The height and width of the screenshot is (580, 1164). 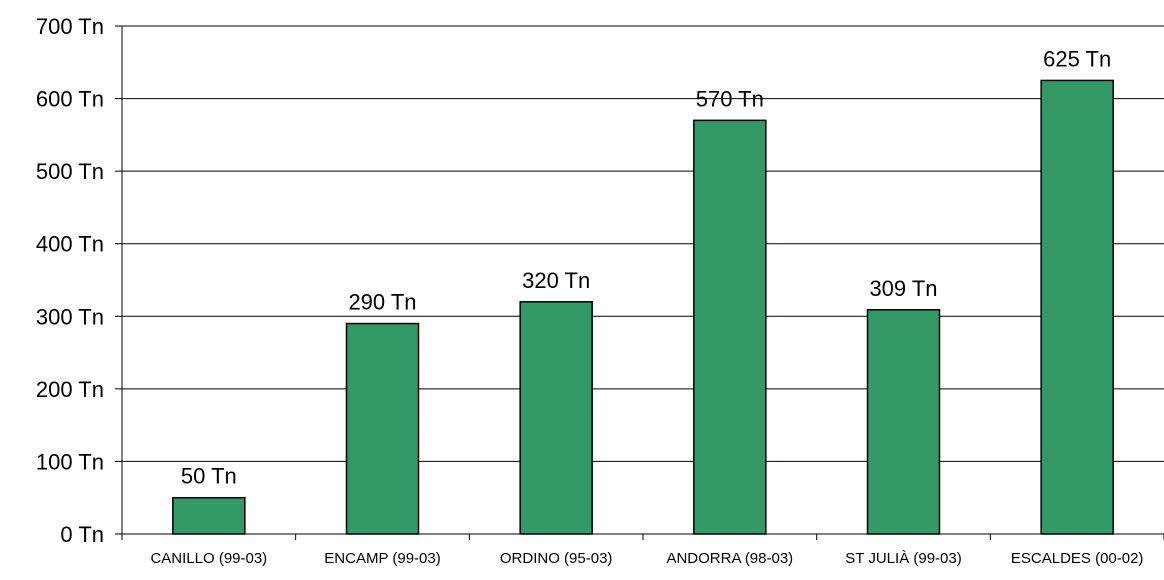 What do you see at coordinates (70, 244) in the screenshot?
I see `y-tick-label: 400 Tn` at bounding box center [70, 244].